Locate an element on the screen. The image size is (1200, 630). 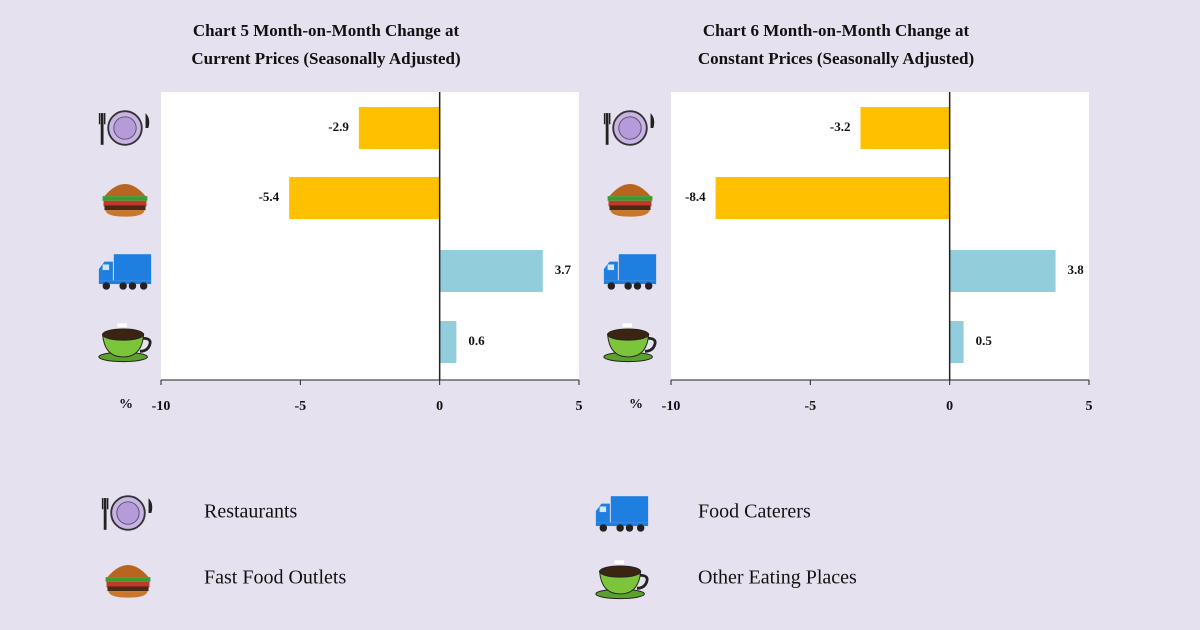
legend-label: Restaurants is located at coordinates (251, 512).